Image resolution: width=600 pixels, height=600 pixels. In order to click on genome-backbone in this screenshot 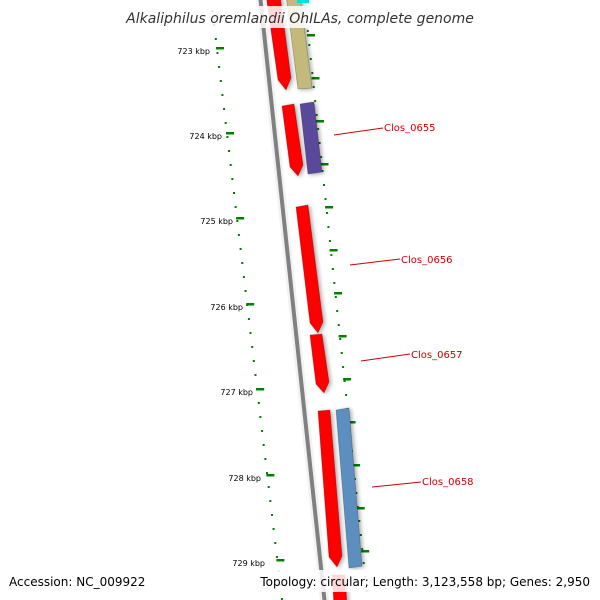, I will do `click(292, 300)`.